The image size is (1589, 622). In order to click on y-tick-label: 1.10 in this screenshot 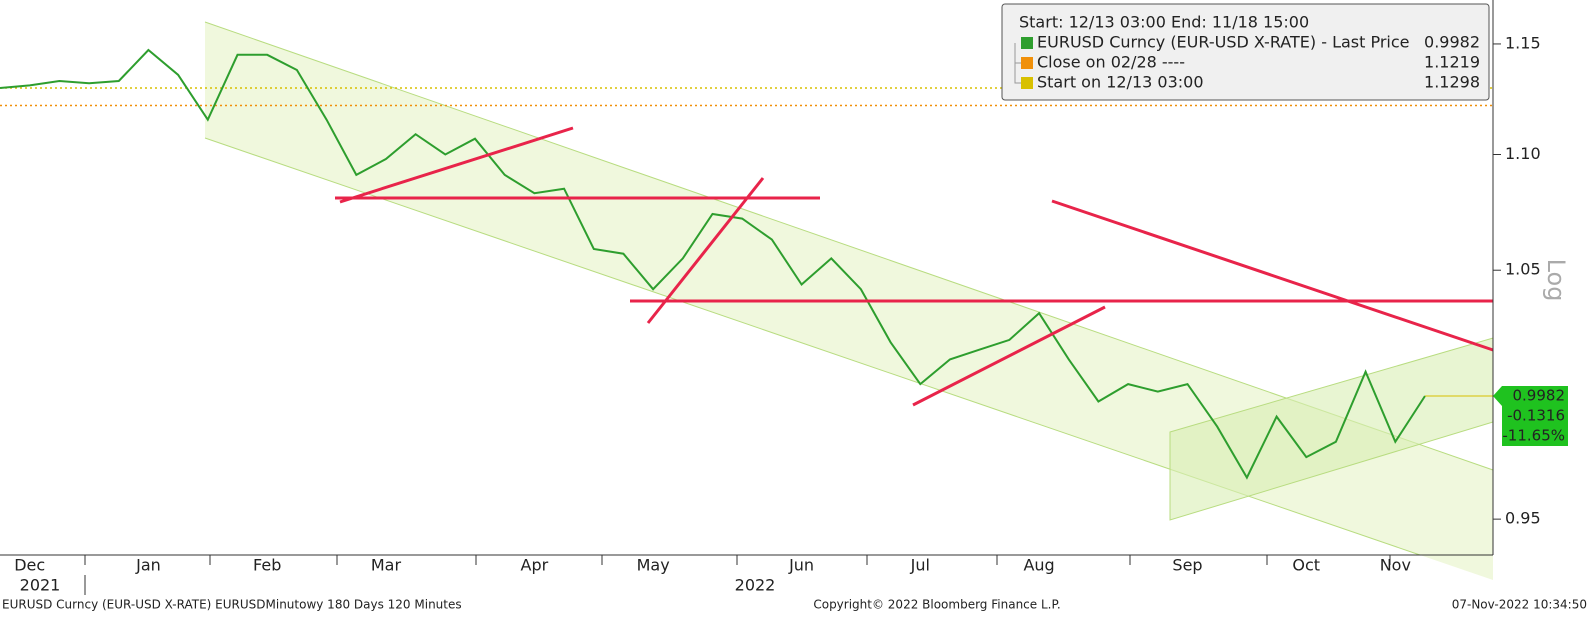, I will do `click(1523, 153)`.